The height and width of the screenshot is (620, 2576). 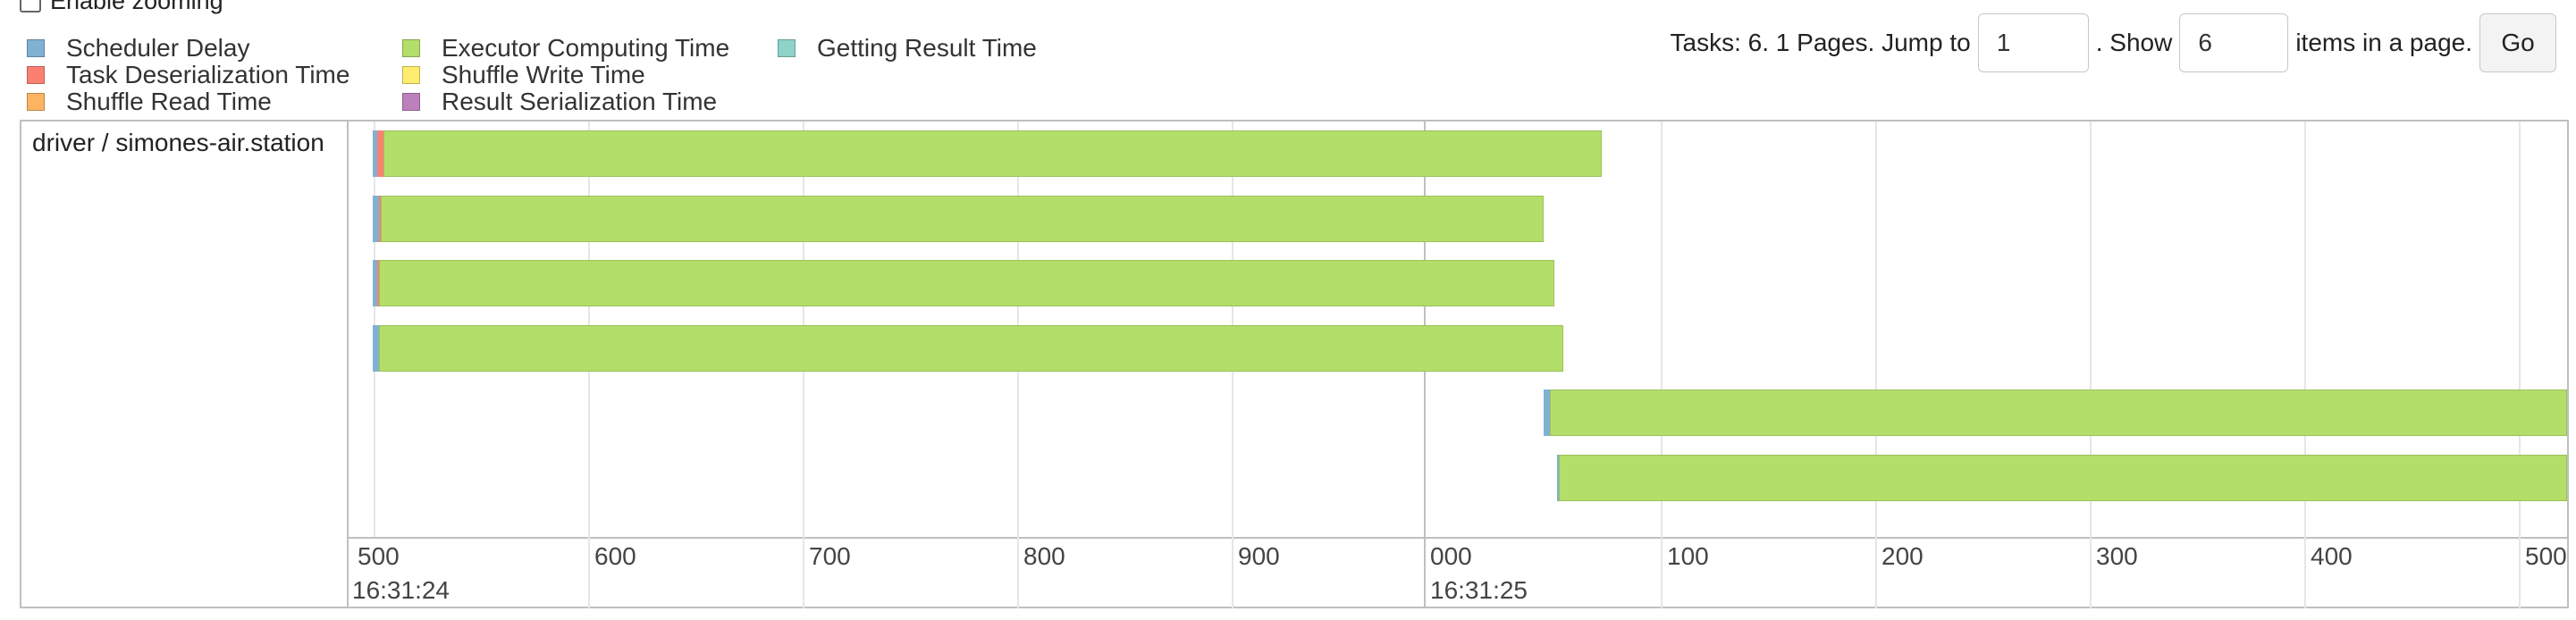 I want to click on legend-label: Scheduler Delay, so click(x=158, y=48).